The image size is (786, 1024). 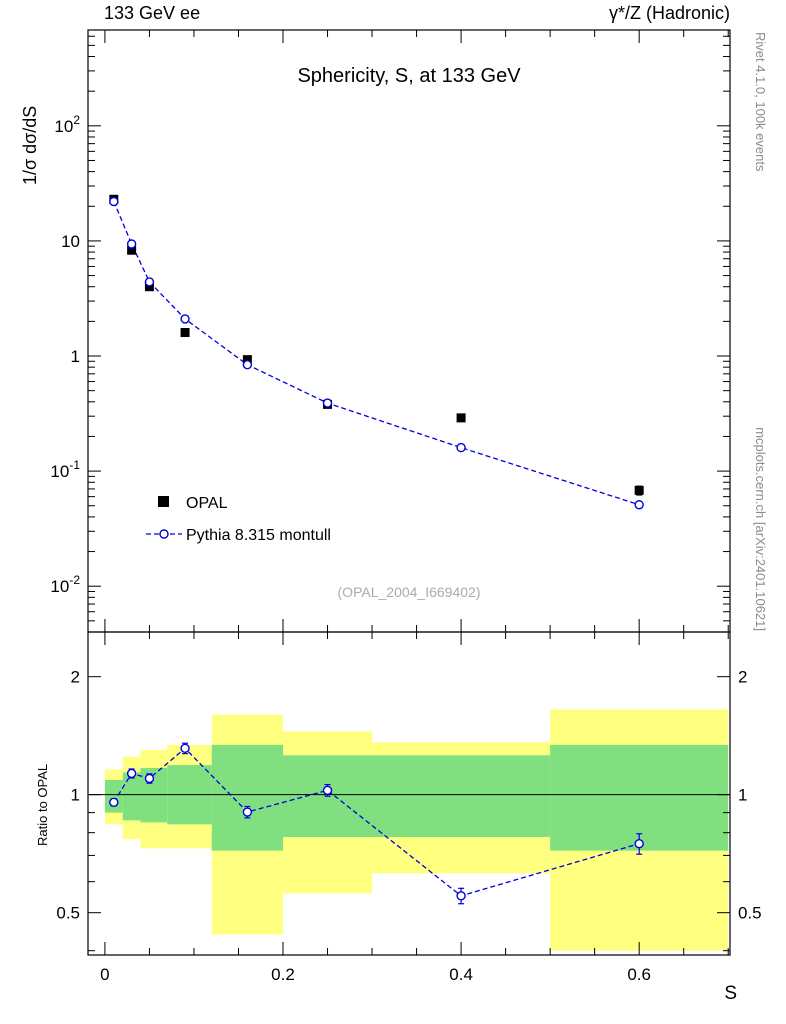 I want to click on rivet-version-watermark: Rivet 4.1.0, 100k events, so click(x=760, y=102).